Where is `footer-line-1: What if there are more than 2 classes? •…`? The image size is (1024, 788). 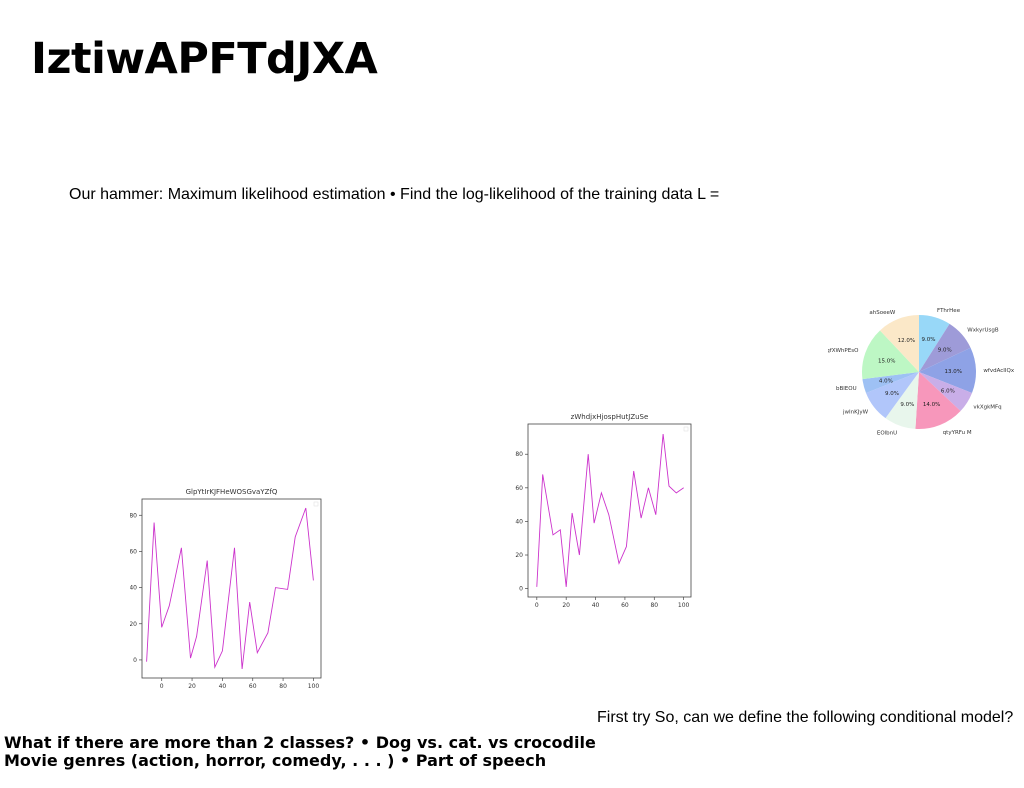 footer-line-1: What if there are more than 2 classes? •… is located at coordinates (300, 742).